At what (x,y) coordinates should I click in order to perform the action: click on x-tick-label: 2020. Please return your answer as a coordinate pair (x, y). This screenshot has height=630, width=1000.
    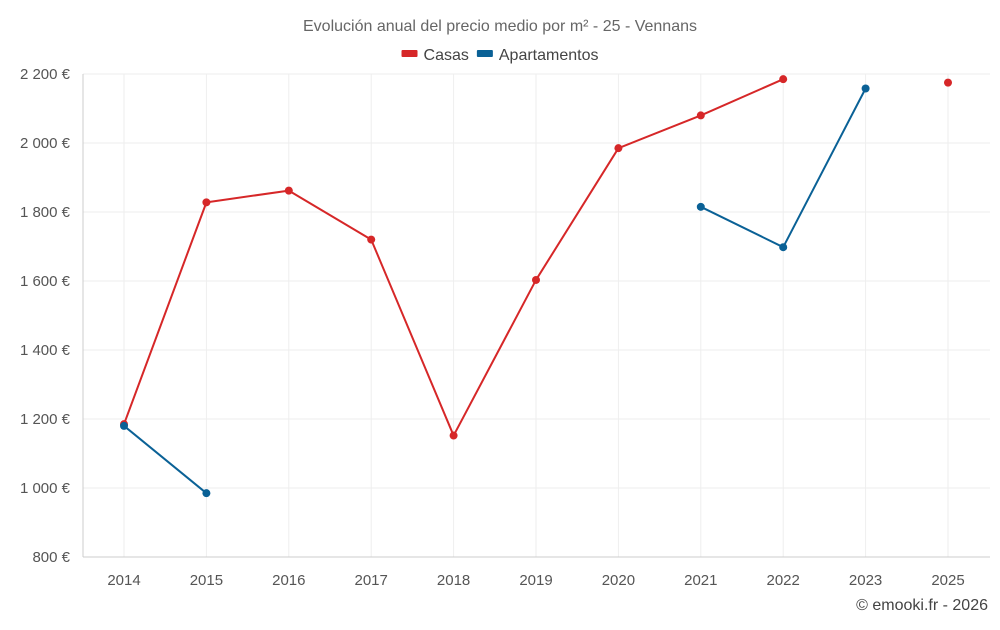
    Looking at the image, I should click on (618, 580).